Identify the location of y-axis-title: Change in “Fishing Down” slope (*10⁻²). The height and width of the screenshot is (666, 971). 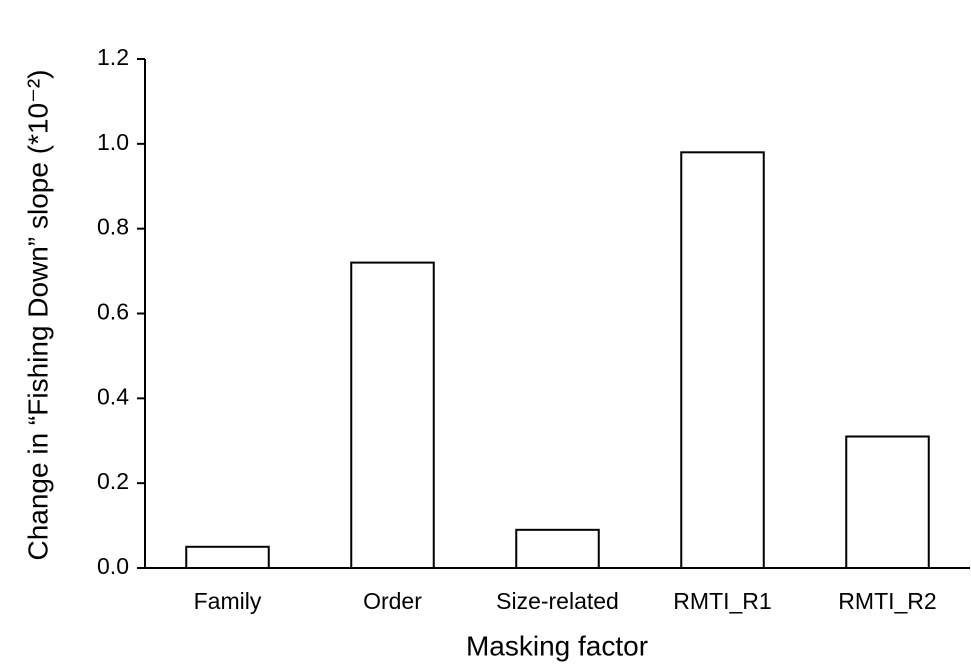
(37, 315).